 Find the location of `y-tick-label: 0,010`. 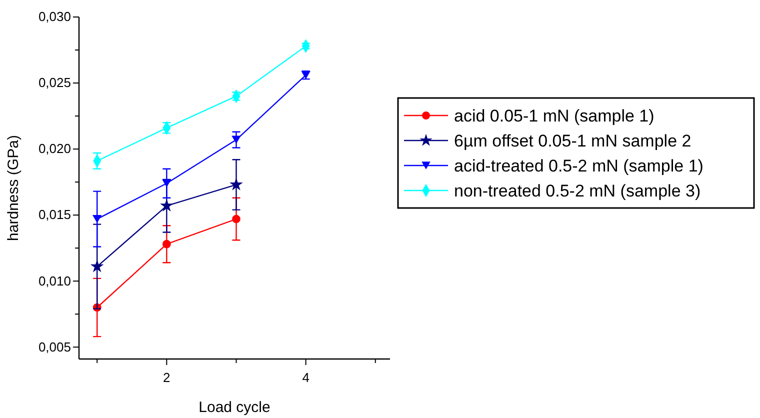

y-tick-label: 0,010 is located at coordinates (54, 280).